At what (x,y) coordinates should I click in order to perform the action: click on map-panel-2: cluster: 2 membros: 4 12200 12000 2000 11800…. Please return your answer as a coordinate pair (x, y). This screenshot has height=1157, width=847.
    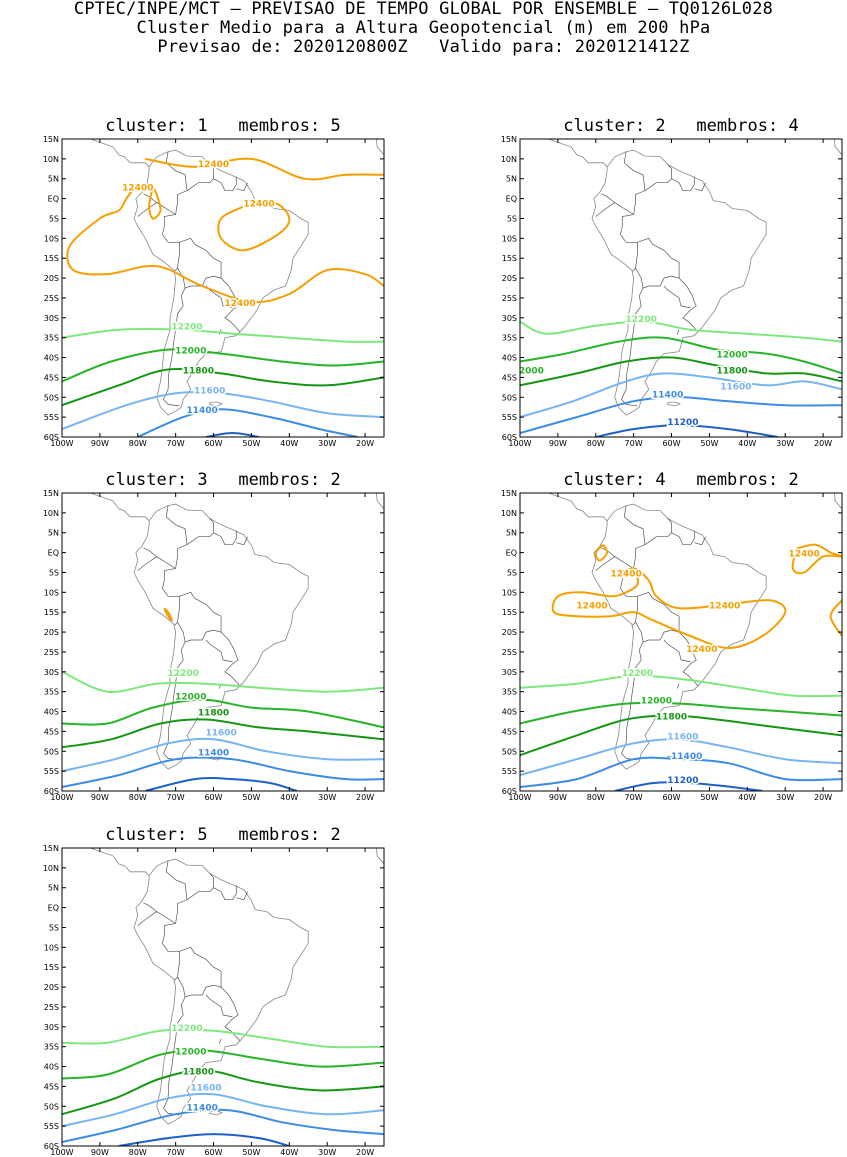
    Looking at the image, I should click on (672, 273).